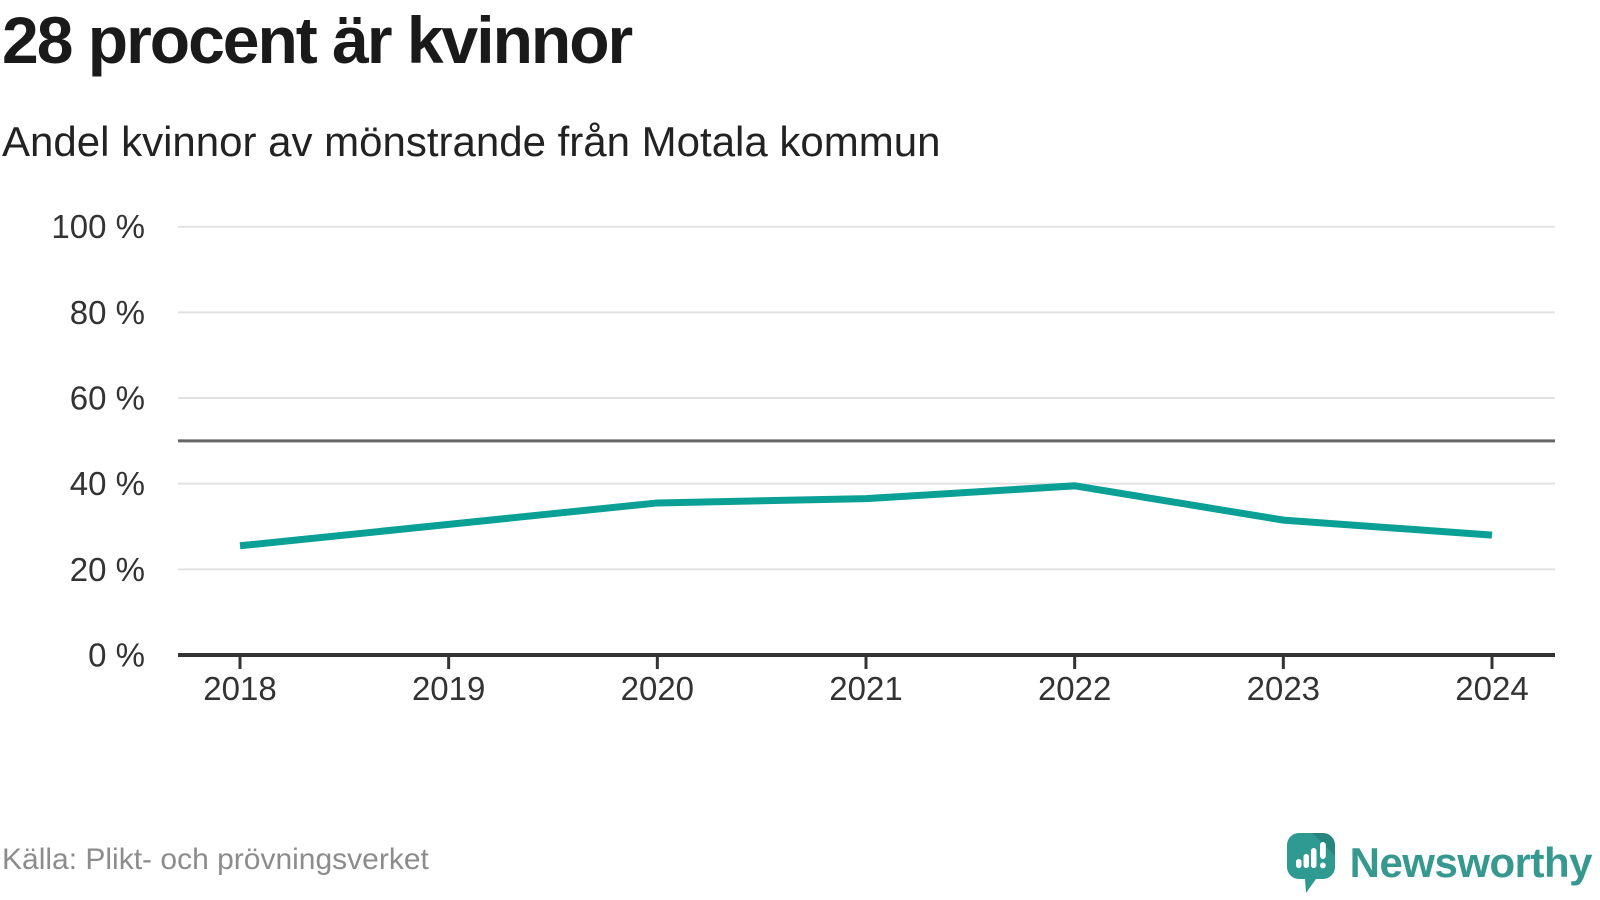 The image size is (1600, 900). I want to click on x-axis-label-2019: 2019, so click(448, 688).